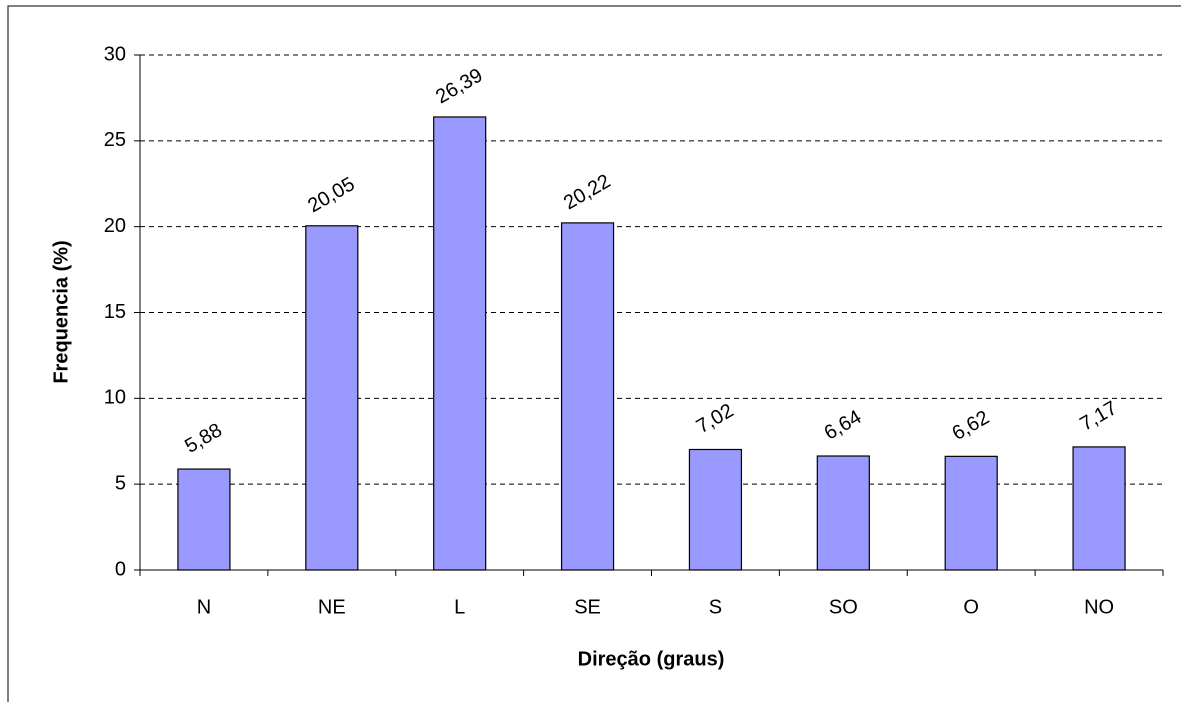  I want to click on x-tick-label: O, so click(971, 607).